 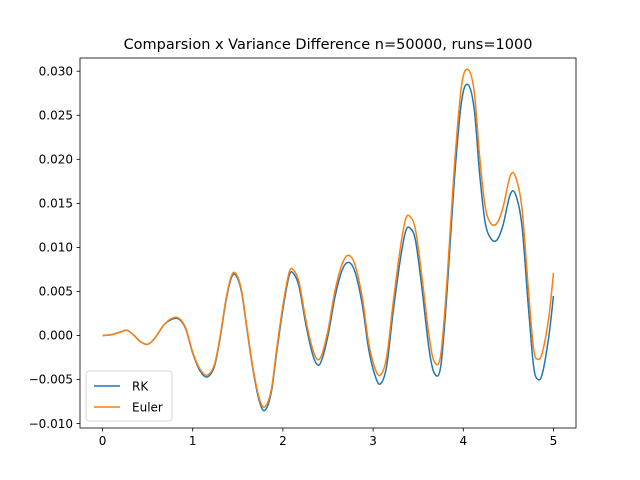 What do you see at coordinates (56, 160) in the screenshot?
I see `y-tick-label: 0.020` at bounding box center [56, 160].